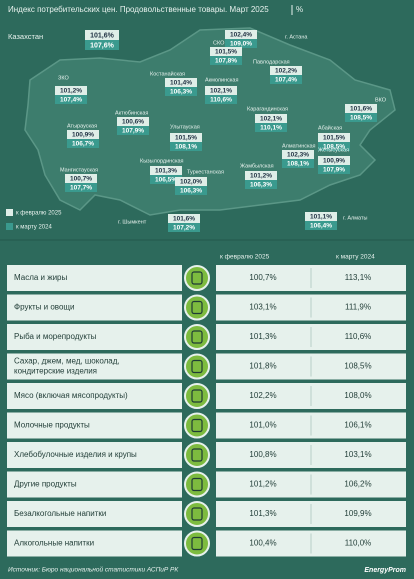 The width and height of the screenshot is (414, 579). I want to click on region-name: Акмолинская, so click(221, 80).